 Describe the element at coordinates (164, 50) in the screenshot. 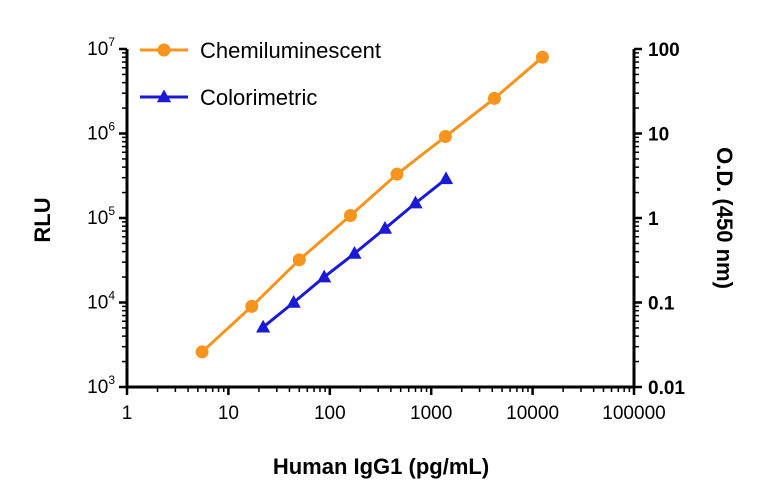

I see `legend-marker-chemiluminescent` at that location.